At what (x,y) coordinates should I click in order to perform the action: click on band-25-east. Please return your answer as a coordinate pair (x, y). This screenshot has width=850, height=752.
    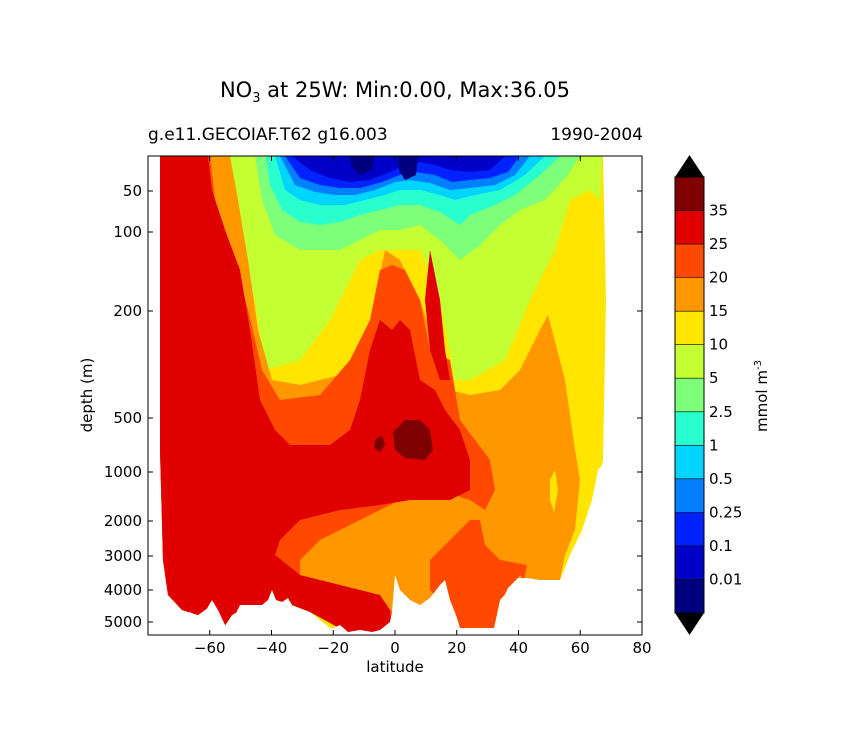
    Looking at the image, I should click on (478, 574).